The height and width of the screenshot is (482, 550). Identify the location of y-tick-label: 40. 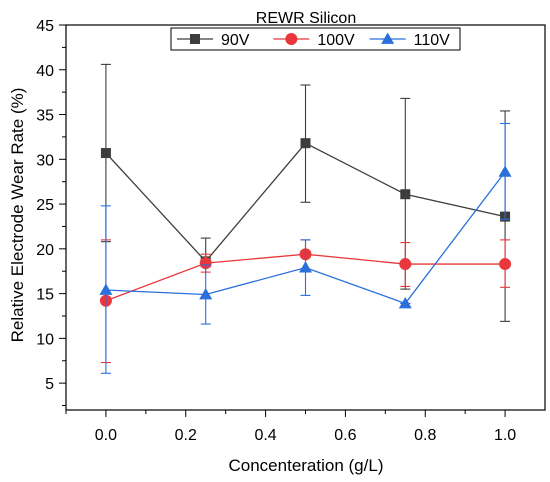
(45, 71).